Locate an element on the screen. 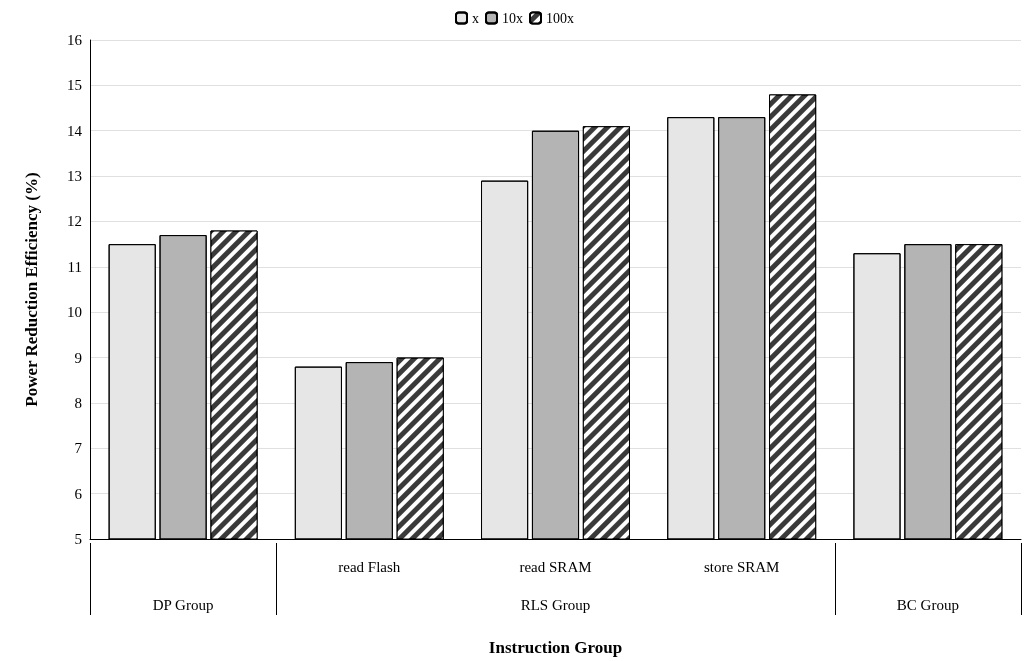 The image size is (1029, 661). x-tick-label: read SRAM is located at coordinates (555, 566).